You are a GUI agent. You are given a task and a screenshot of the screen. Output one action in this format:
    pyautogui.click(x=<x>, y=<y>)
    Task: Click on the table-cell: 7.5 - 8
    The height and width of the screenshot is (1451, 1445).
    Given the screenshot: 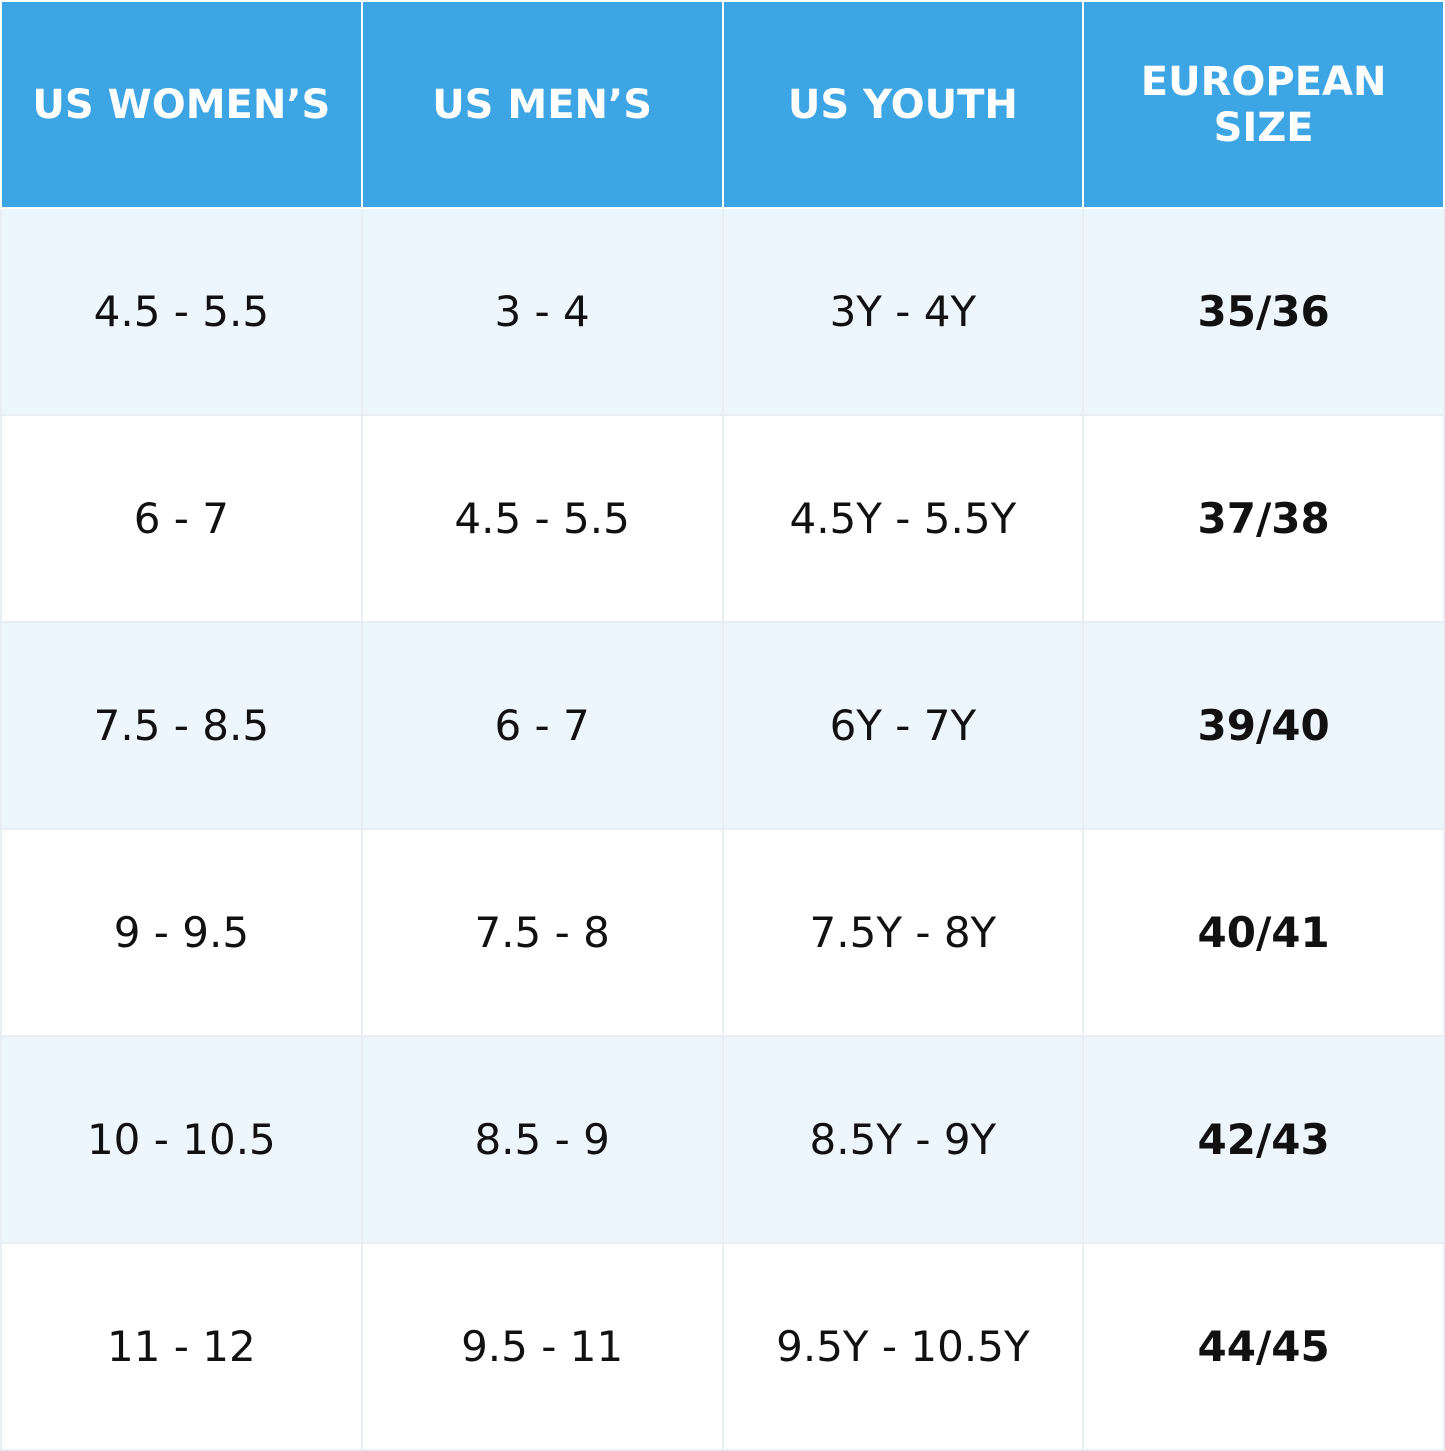 What is the action you would take?
    pyautogui.click(x=542, y=932)
    